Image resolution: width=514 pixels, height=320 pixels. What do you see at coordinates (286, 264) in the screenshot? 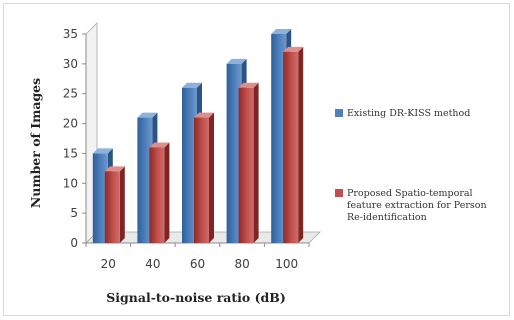
I see `x-tick-label: 100` at bounding box center [286, 264].